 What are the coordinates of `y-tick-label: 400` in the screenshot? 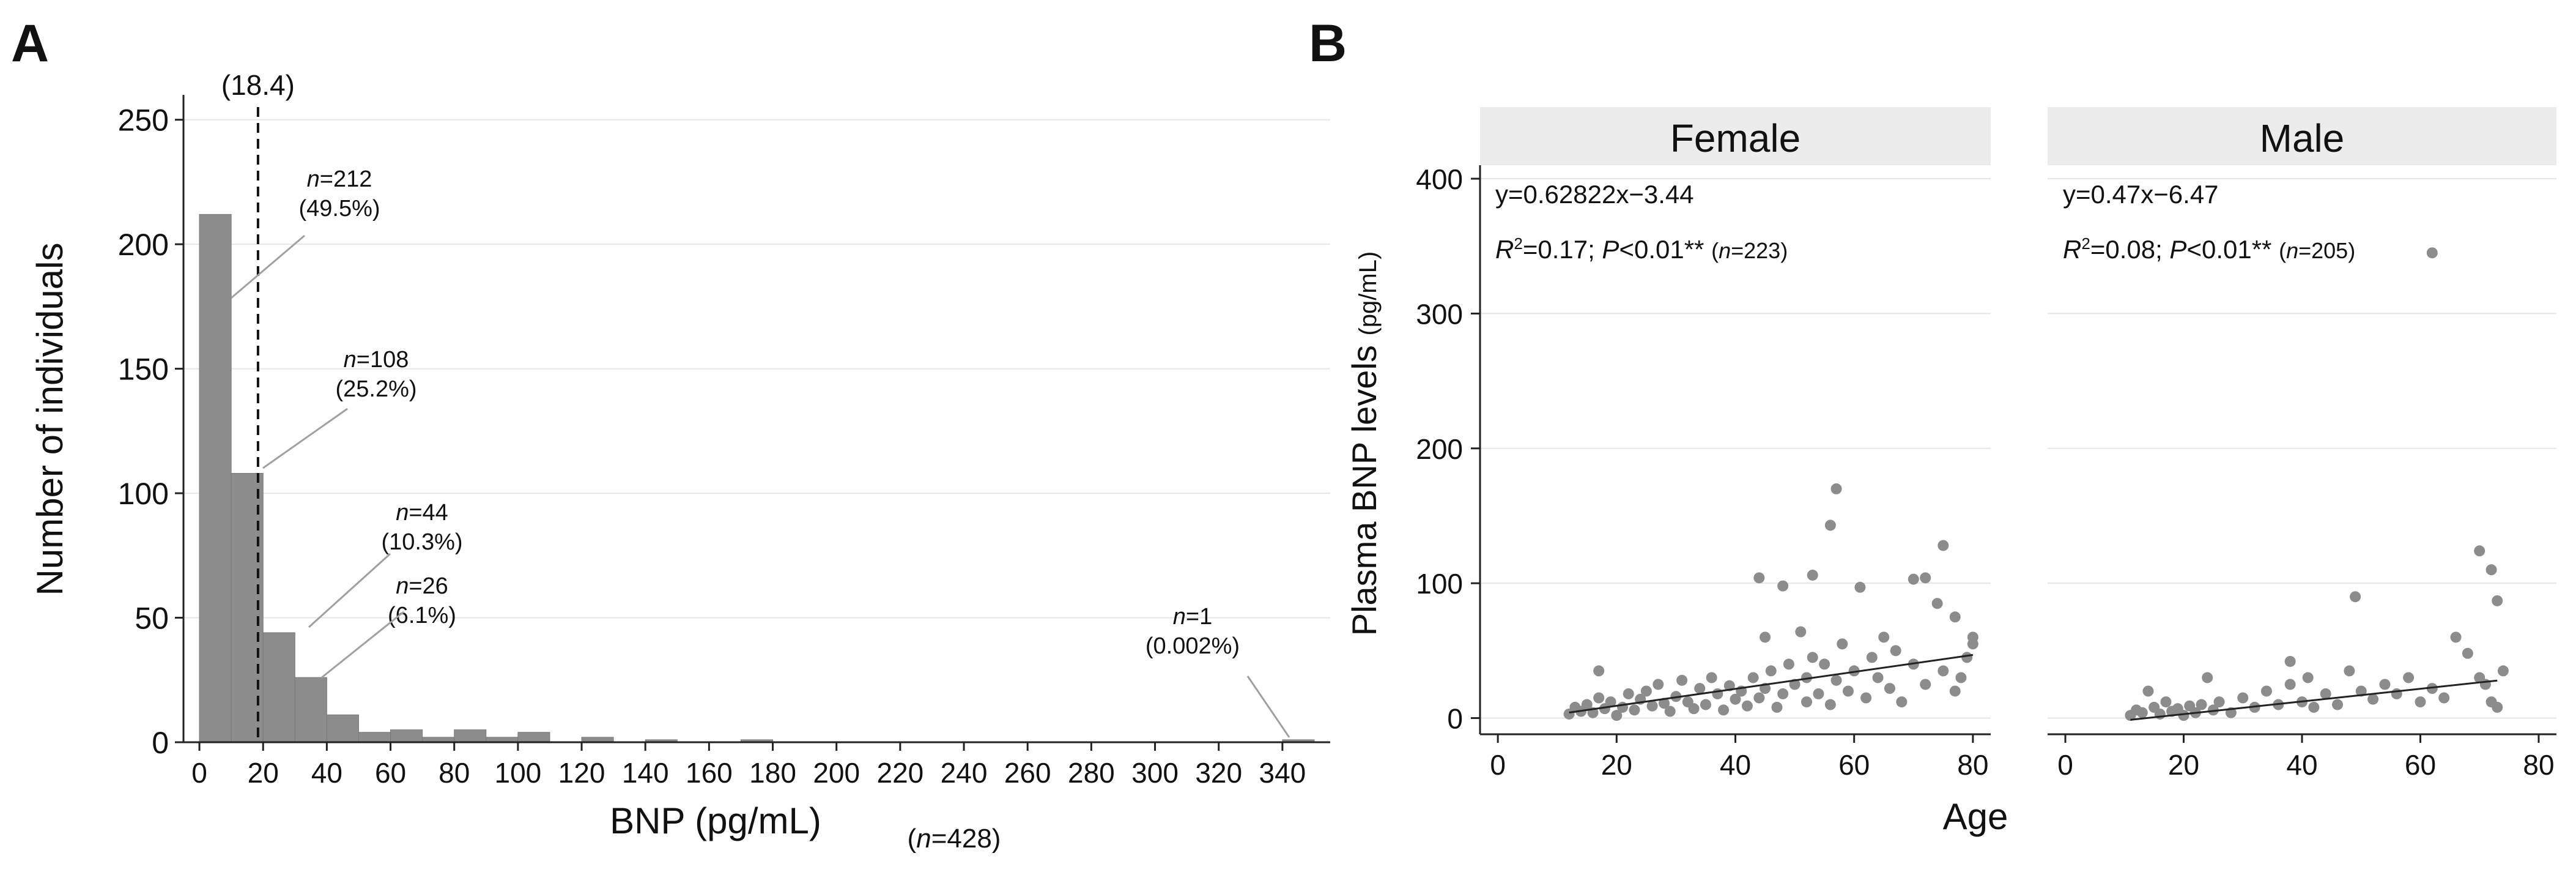 It's located at (1439, 179).